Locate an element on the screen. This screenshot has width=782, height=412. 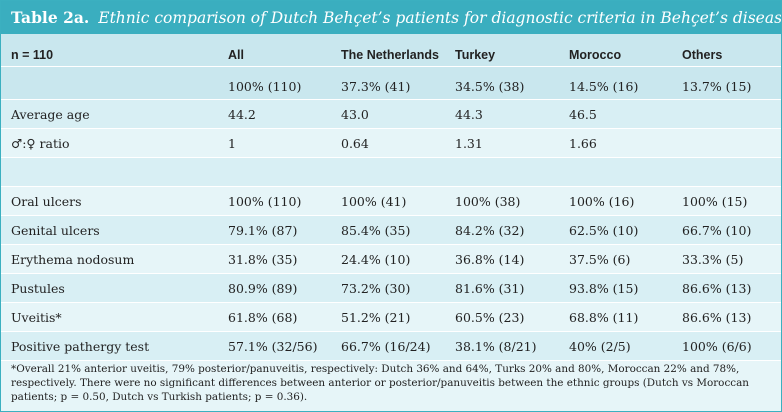
cell: 46.5 is located at coordinates (583, 114).